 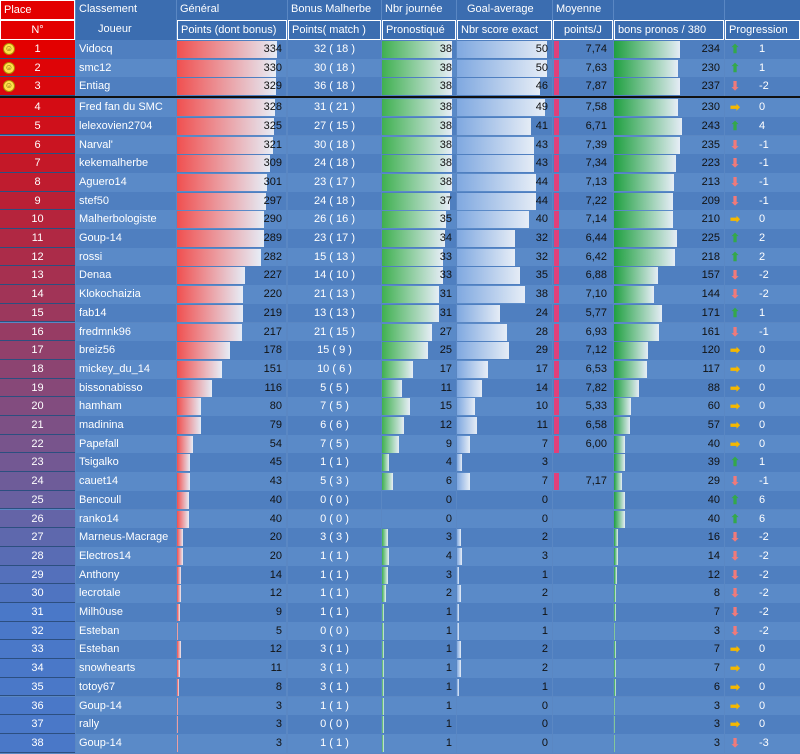 What do you see at coordinates (231, 107) in the screenshot?
I see `general-points: 328` at bounding box center [231, 107].